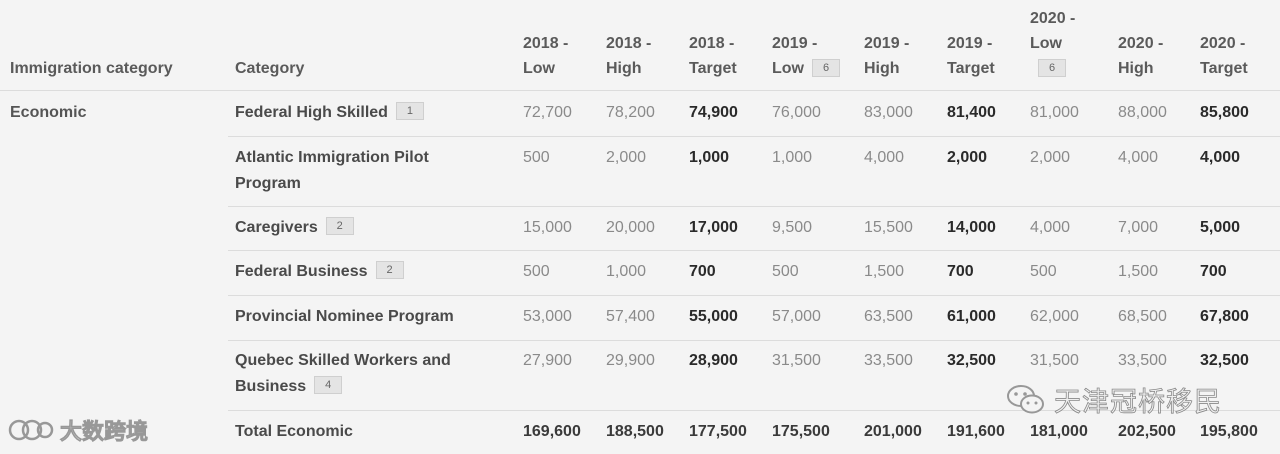  What do you see at coordinates (796, 316) in the screenshot?
I see `value-cell: 57,000` at bounding box center [796, 316].